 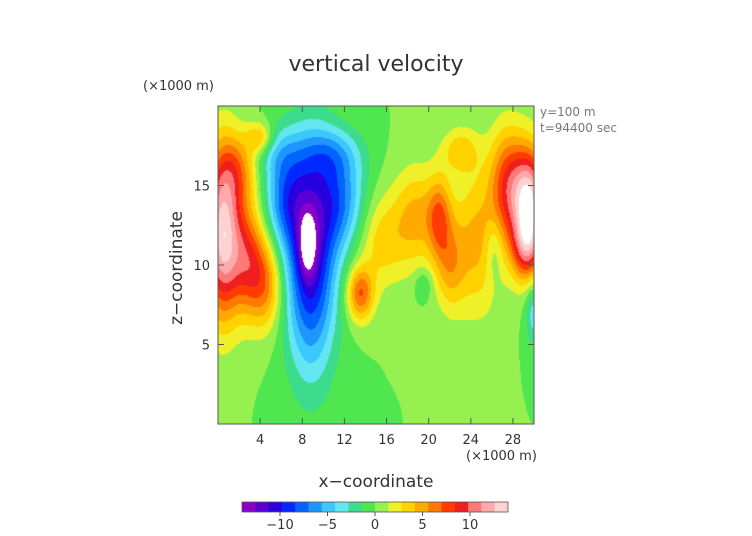 What do you see at coordinates (428, 440) in the screenshot?
I see `x-tick-label: 20` at bounding box center [428, 440].